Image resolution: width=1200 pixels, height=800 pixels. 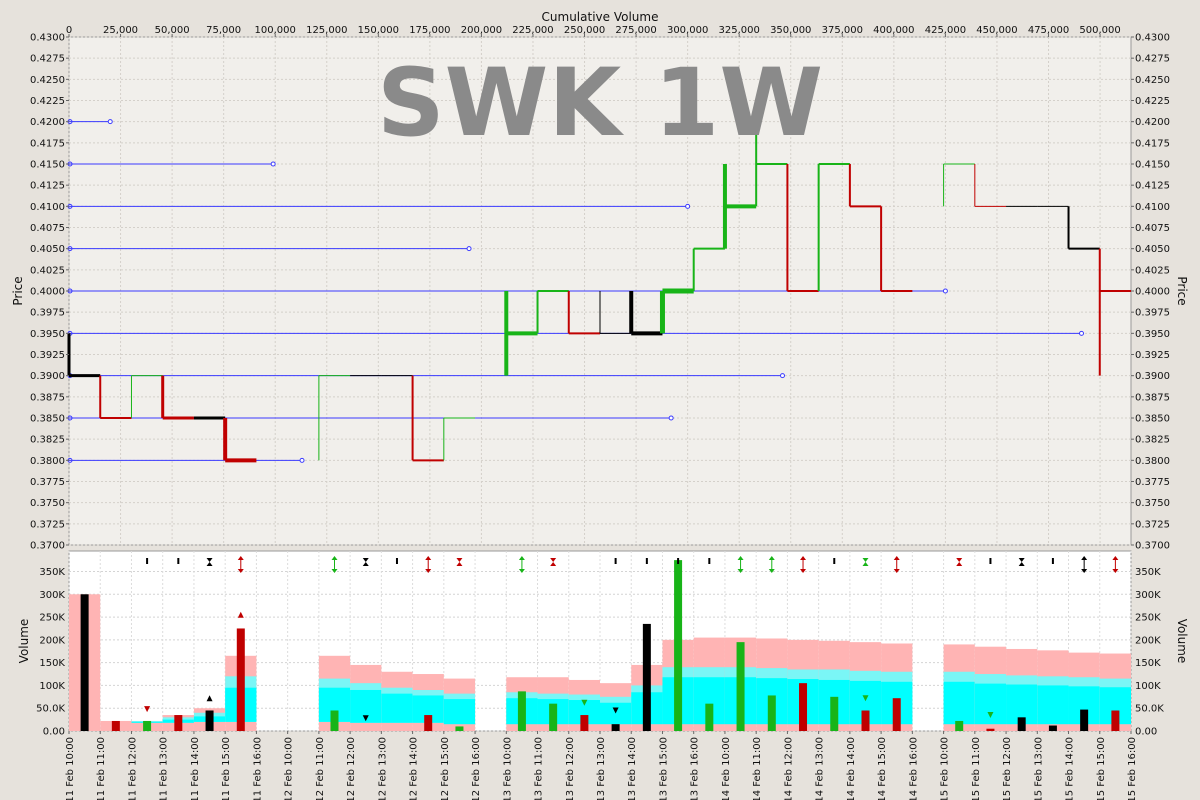 What do you see at coordinates (195, 768) in the screenshot?
I see `time-tick-label: 11 Feb 14:00` at bounding box center [195, 768].